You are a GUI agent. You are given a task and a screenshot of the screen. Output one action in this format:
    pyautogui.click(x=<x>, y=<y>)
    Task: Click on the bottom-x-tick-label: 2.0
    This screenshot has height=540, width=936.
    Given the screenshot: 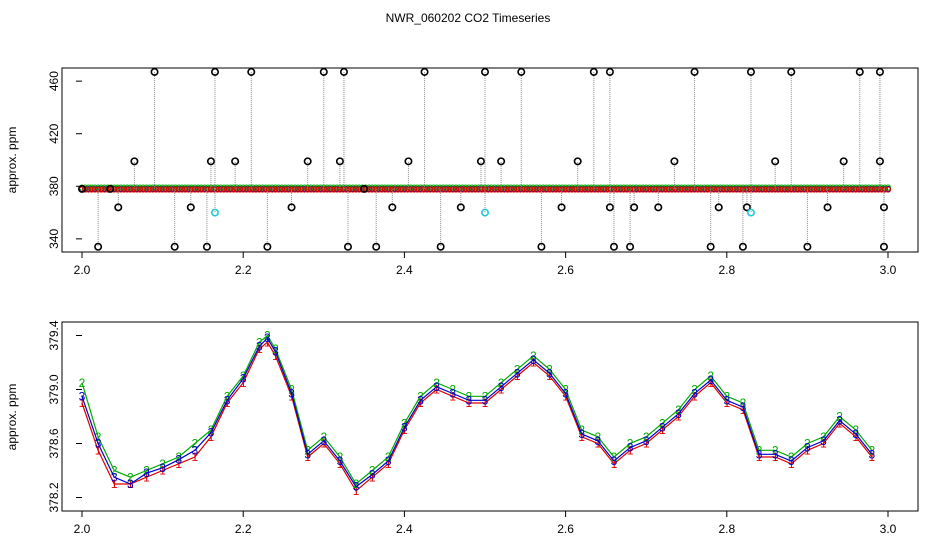 What is the action you would take?
    pyautogui.click(x=82, y=529)
    